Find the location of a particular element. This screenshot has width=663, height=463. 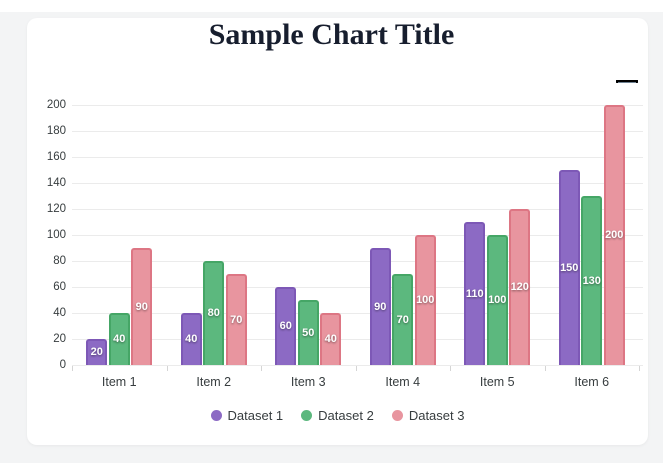

x-axis-category-label: Item 4 is located at coordinates (403, 382).